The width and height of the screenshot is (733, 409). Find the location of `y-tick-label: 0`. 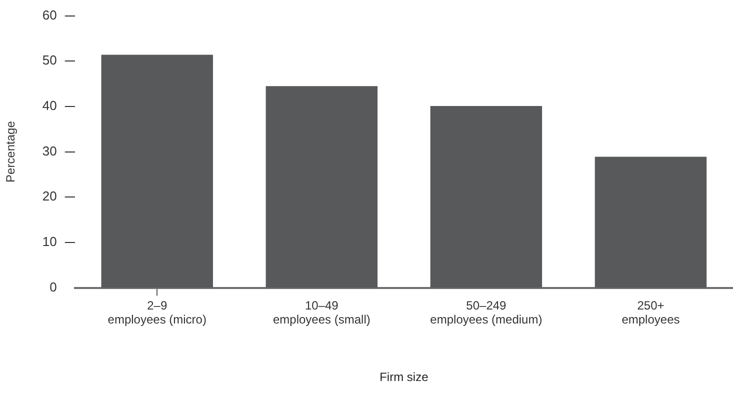

y-tick-label: 0 is located at coordinates (53, 286).